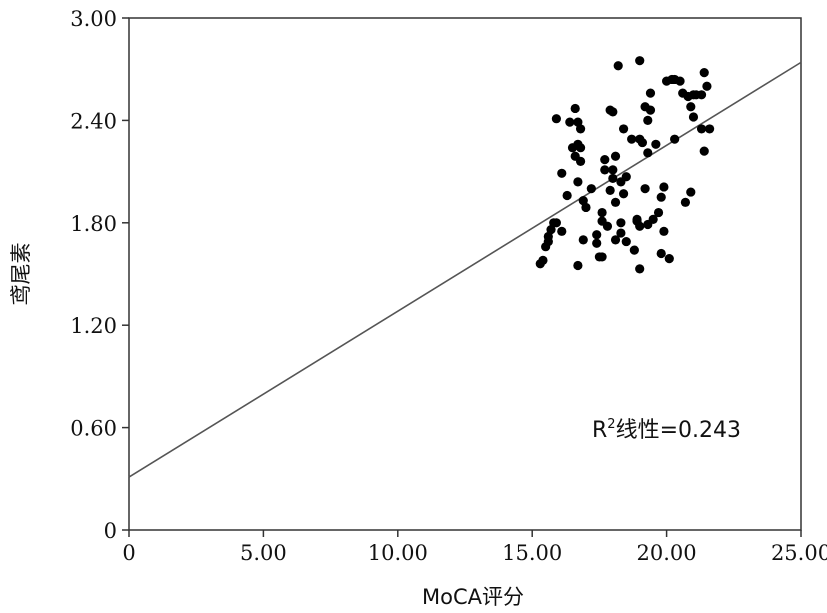 The image size is (827, 613). I want to click on r-squared-base: R, so click(599, 430).